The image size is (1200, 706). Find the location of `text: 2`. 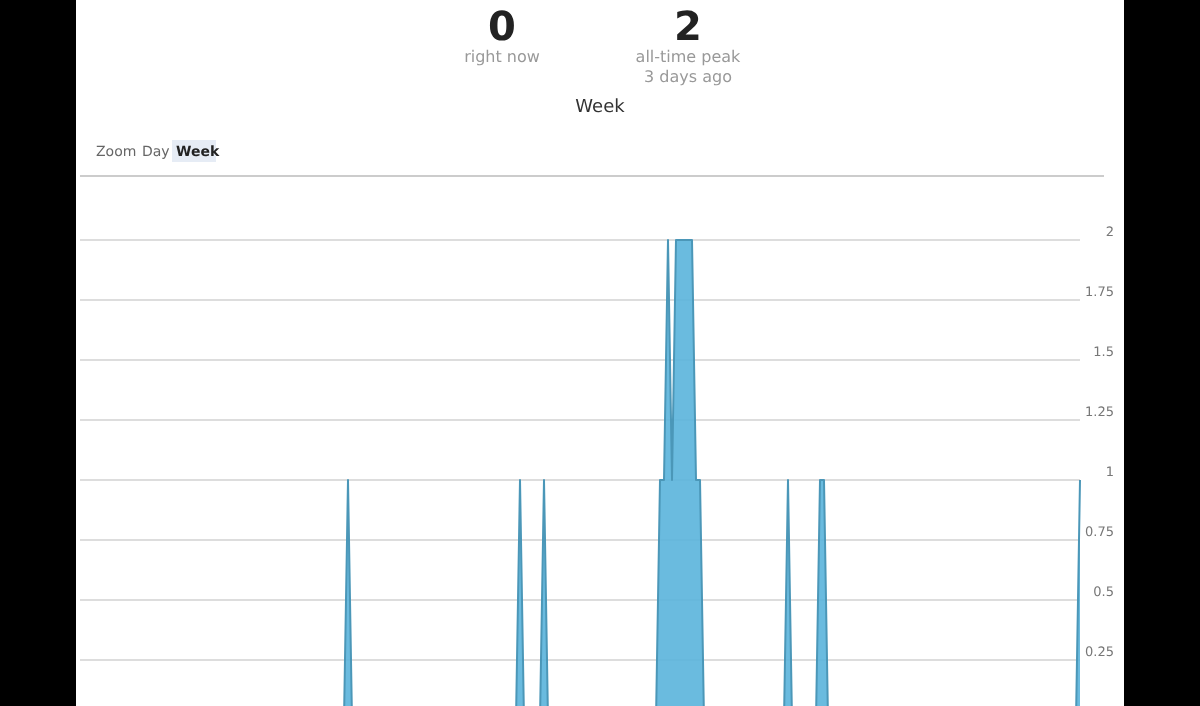

text: 2 is located at coordinates (688, 26).